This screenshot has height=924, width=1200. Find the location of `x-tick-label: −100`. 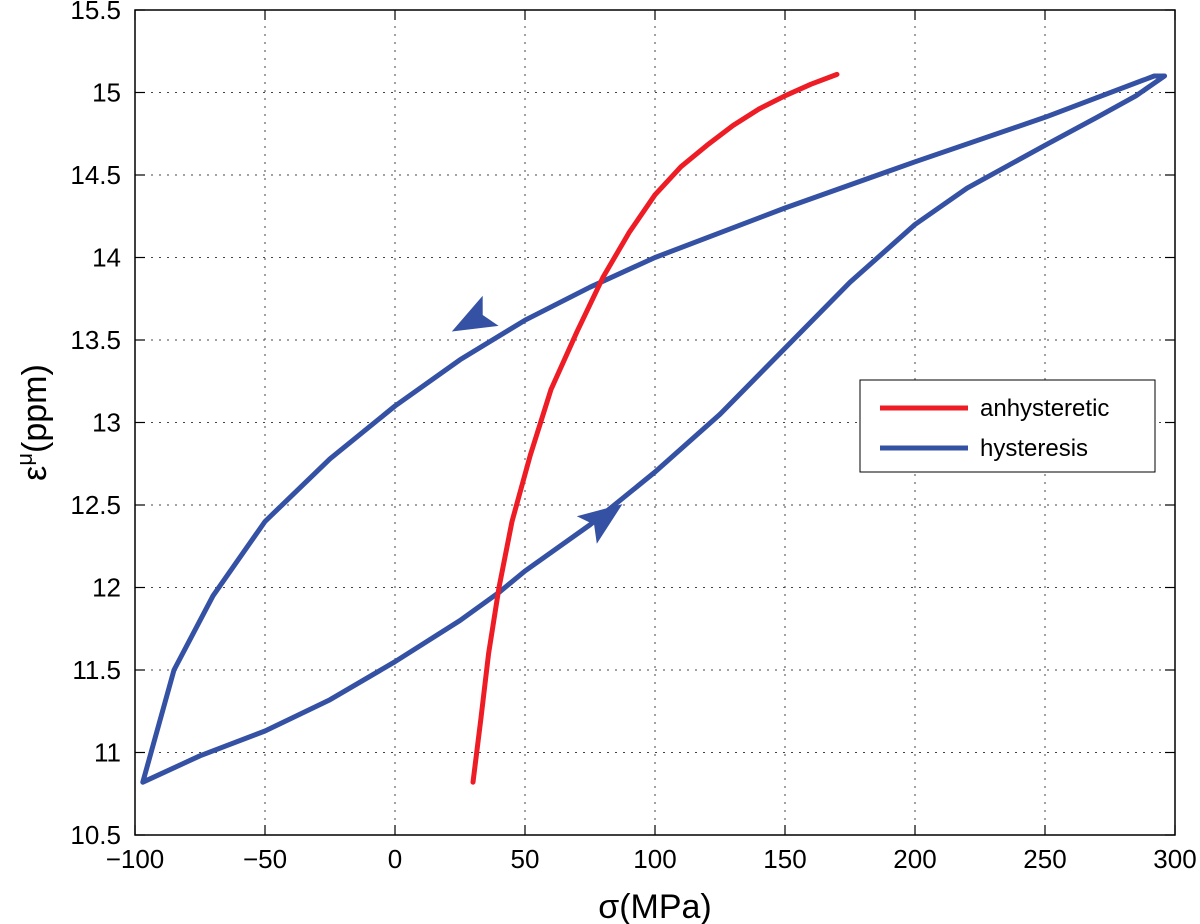

x-tick-label: −100 is located at coordinates (135, 859).